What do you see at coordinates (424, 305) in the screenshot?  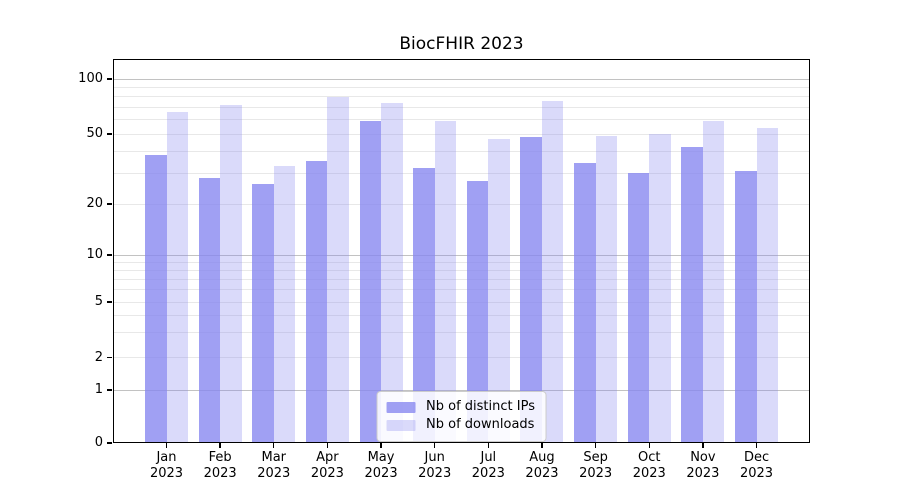 I see `bar-distinct-ips-jun` at bounding box center [424, 305].